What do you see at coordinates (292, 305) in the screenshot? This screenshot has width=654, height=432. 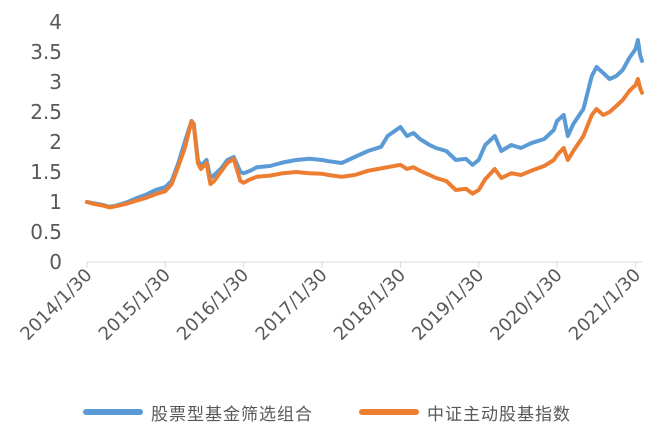 I see `x-tick-label: 2017/1/30` at bounding box center [292, 305].